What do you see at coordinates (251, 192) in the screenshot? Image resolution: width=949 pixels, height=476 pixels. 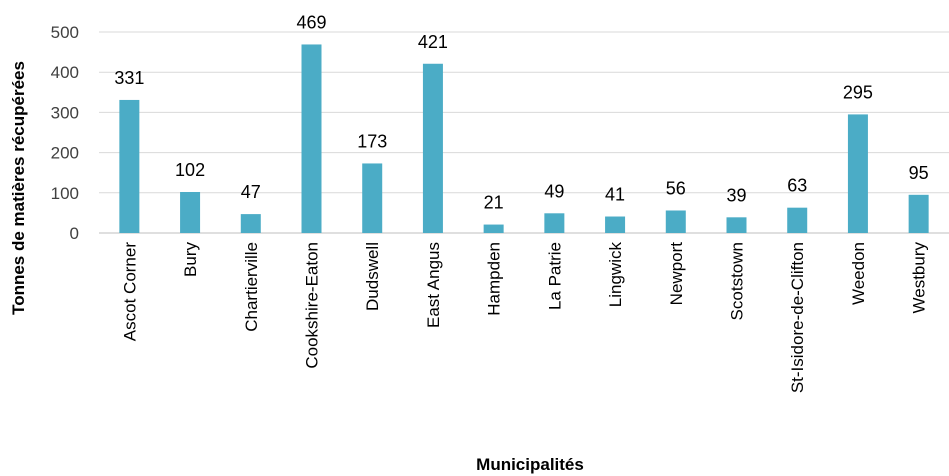 I see `data-label: 47` at bounding box center [251, 192].